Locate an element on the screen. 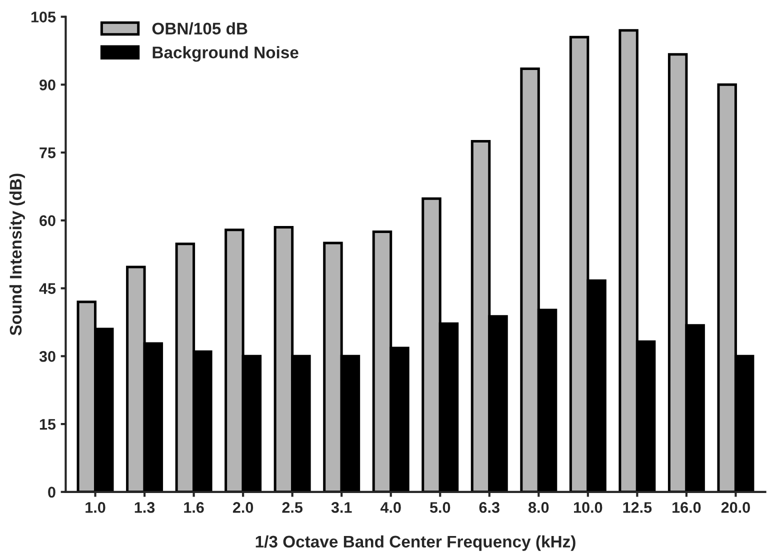  x-tick-label: 1.6 is located at coordinates (194, 507).